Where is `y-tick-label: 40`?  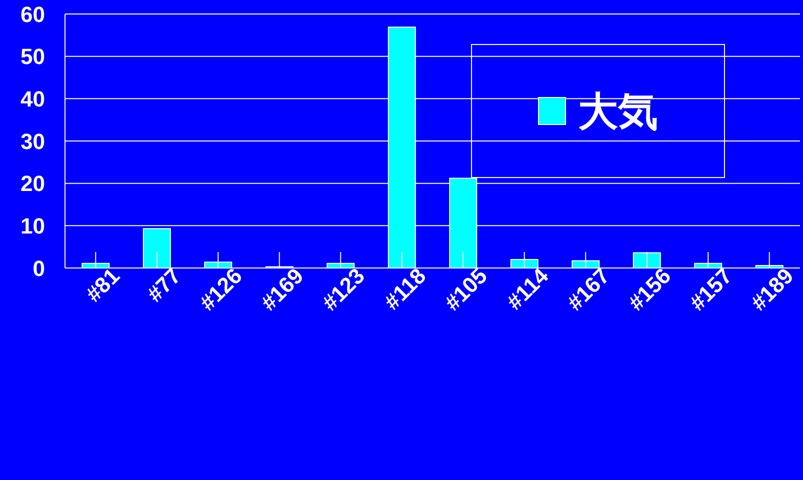
y-tick-label: 40 is located at coordinates (32, 99).